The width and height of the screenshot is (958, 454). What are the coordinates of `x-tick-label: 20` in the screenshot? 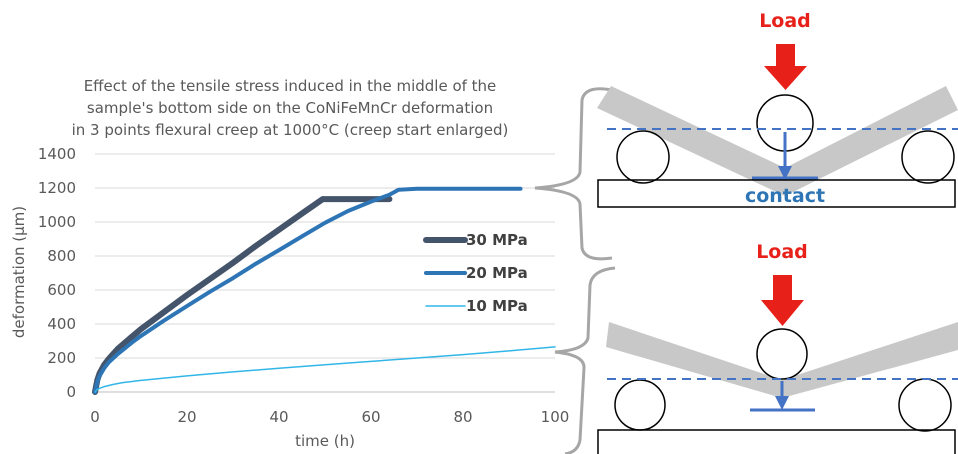 It's located at (186, 417).